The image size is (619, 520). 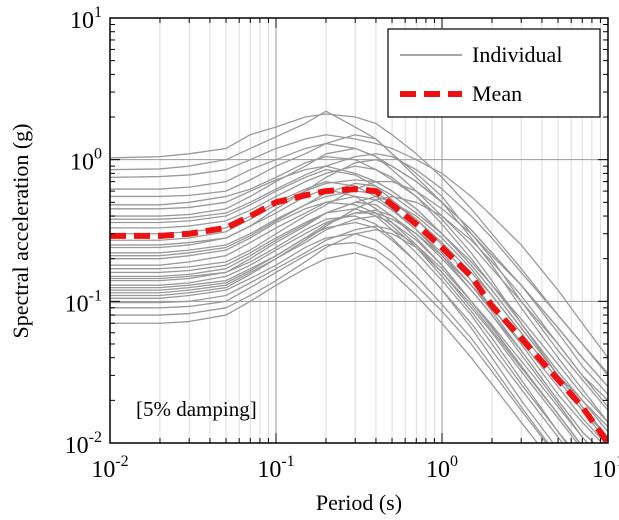 I want to click on y-tick-label: 10-1, so click(x=83, y=302).